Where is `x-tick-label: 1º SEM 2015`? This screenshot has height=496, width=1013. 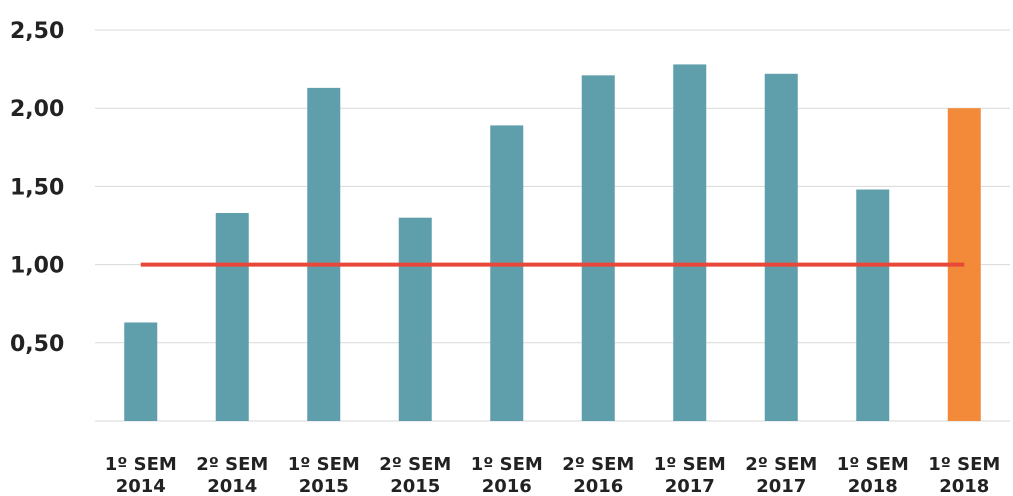
x-tick-label: 1º SEM 2015 is located at coordinates (324, 475).